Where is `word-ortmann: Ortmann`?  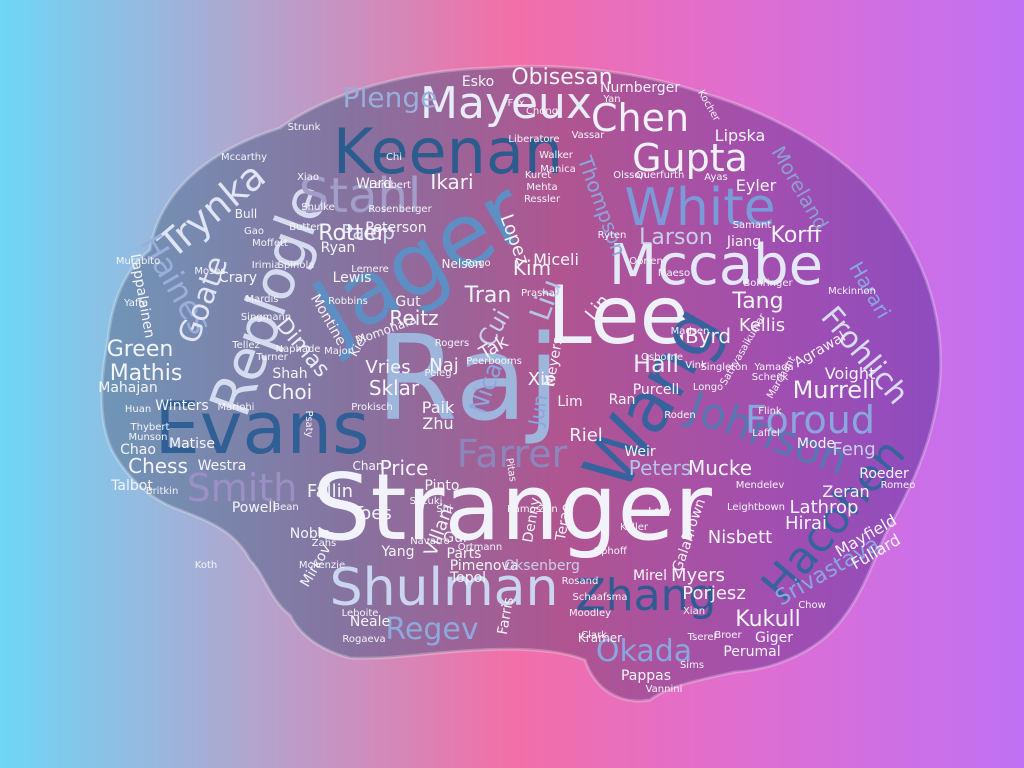 word-ortmann: Ortmann is located at coordinates (480, 547).